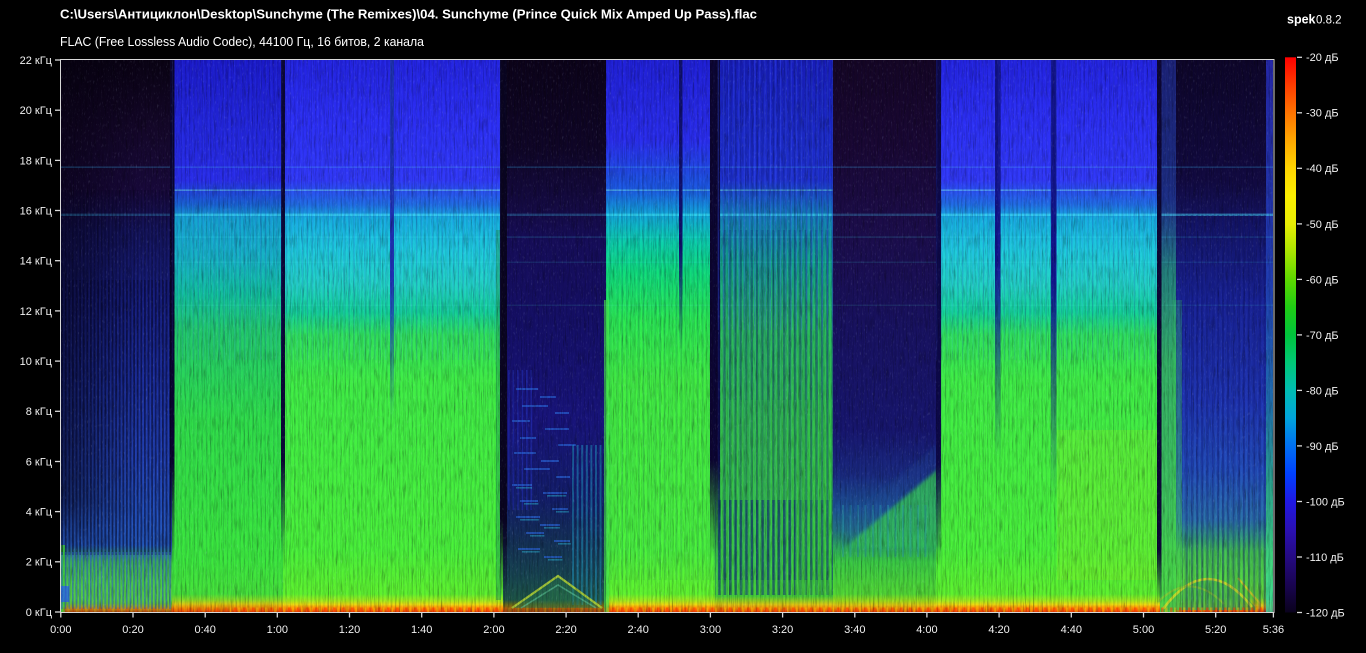  What do you see at coordinates (1322, 280) in the screenshot?
I see `svg-text: -60 дБ` at bounding box center [1322, 280].